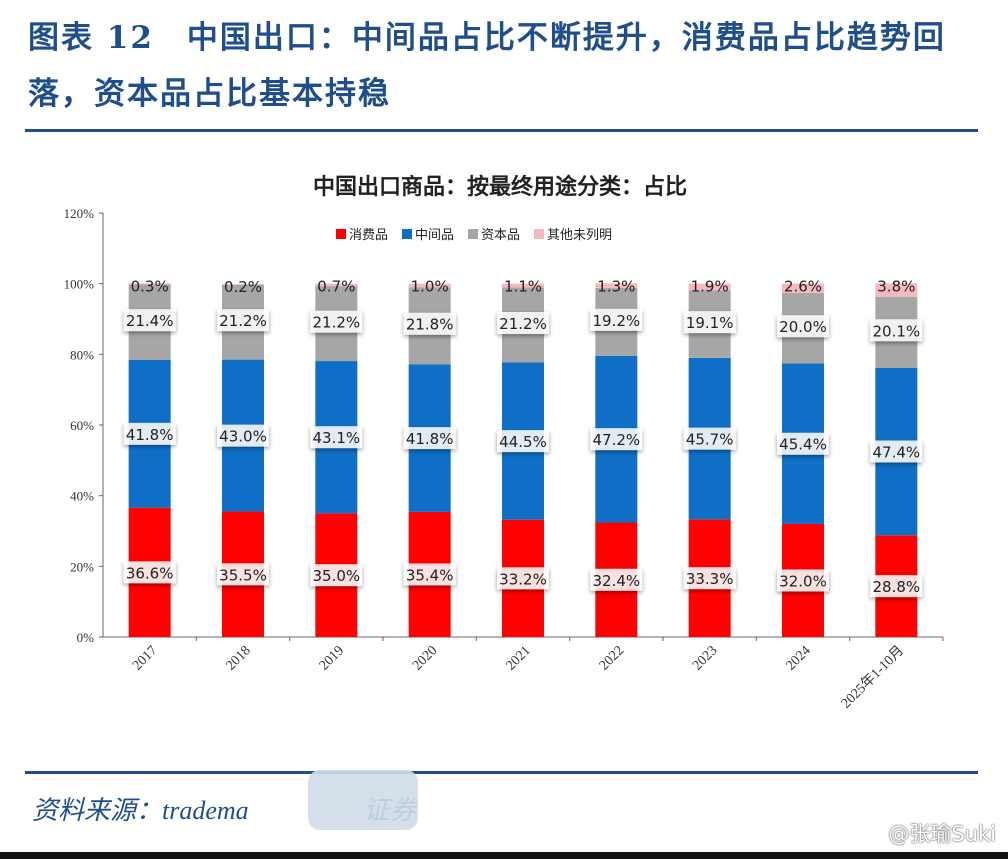  I want to click on data-label: 45.4%, so click(803, 445).